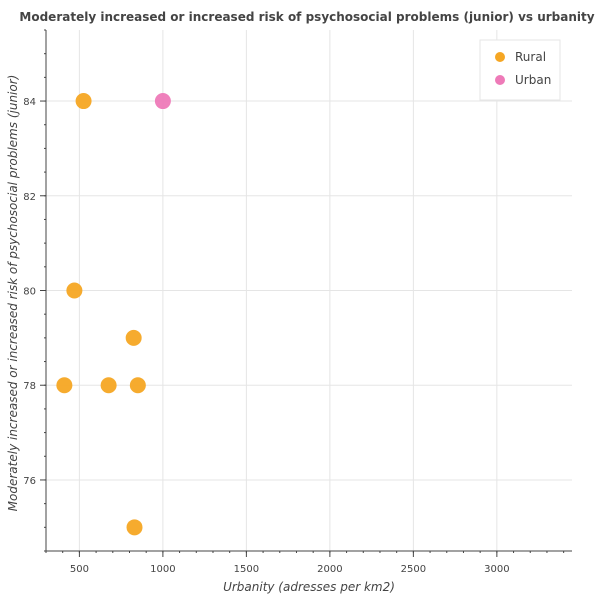 The image size is (600, 600). What do you see at coordinates (329, 569) in the screenshot?
I see `x-tick-label: 2000` at bounding box center [329, 569].